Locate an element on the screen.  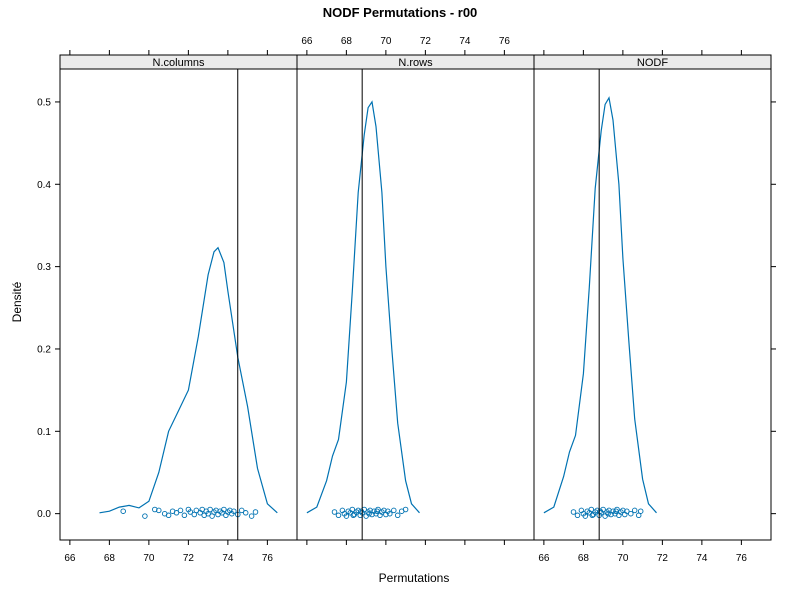
y-axis-label: Densité is located at coordinates (17, 301).